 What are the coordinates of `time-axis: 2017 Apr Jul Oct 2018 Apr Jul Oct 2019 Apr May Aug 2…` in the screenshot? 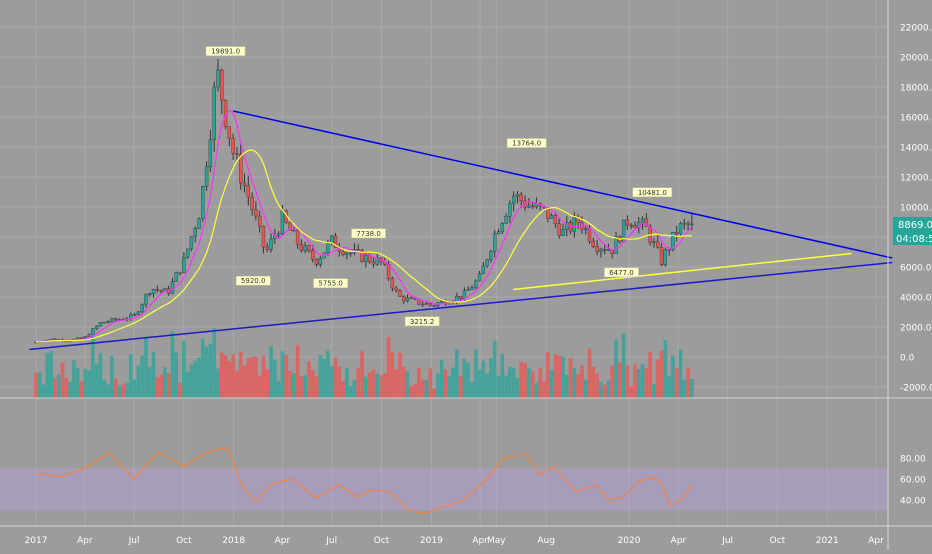 It's located at (455, 541).